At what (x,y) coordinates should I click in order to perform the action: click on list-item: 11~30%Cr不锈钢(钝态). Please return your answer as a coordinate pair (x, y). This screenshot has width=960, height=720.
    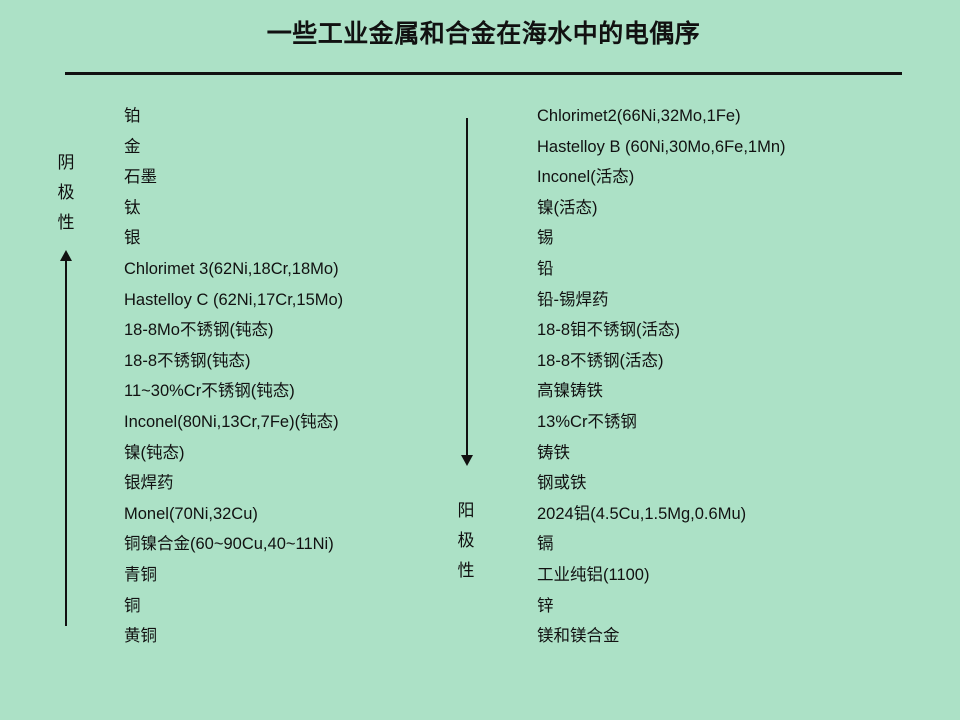
    Looking at the image, I should click on (209, 391).